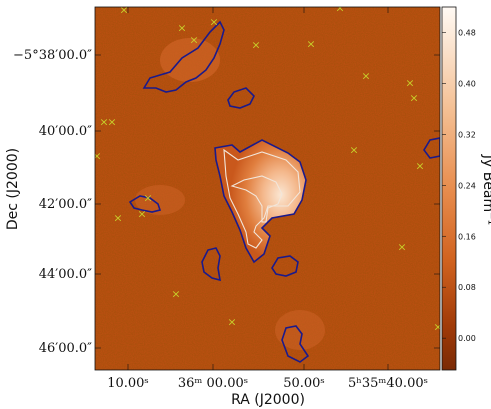 Image resolution: width=491 pixels, height=409 pixels. I want to click on y-axis-label: Dec (J2000), so click(13, 189).